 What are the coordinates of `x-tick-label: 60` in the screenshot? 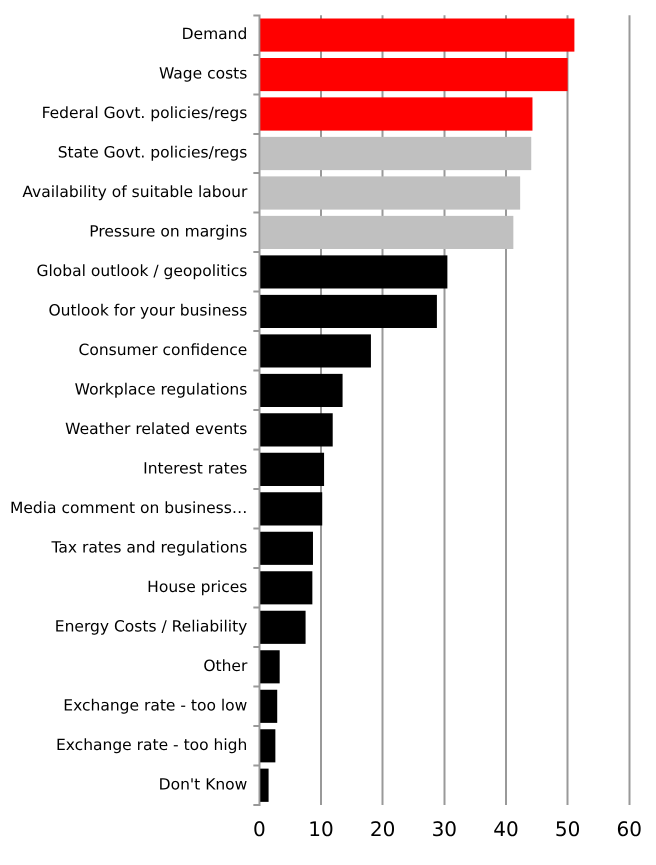 It's located at (629, 829).